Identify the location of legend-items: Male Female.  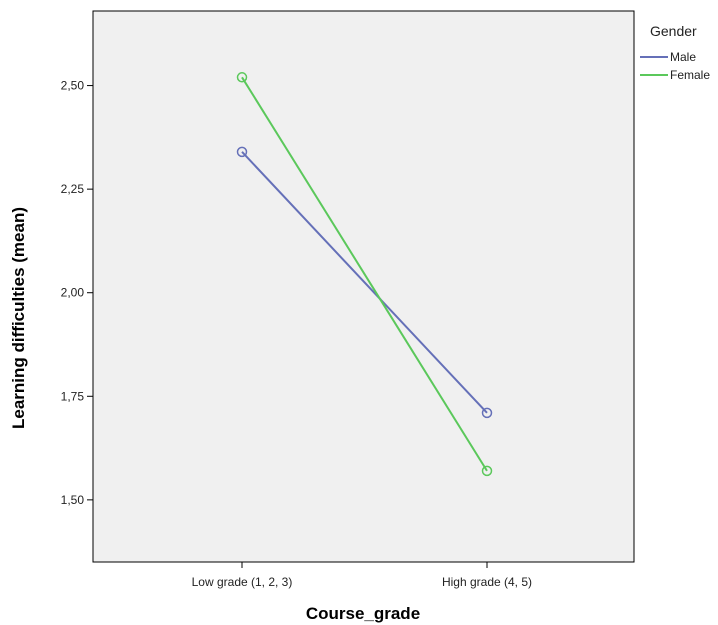
(675, 66).